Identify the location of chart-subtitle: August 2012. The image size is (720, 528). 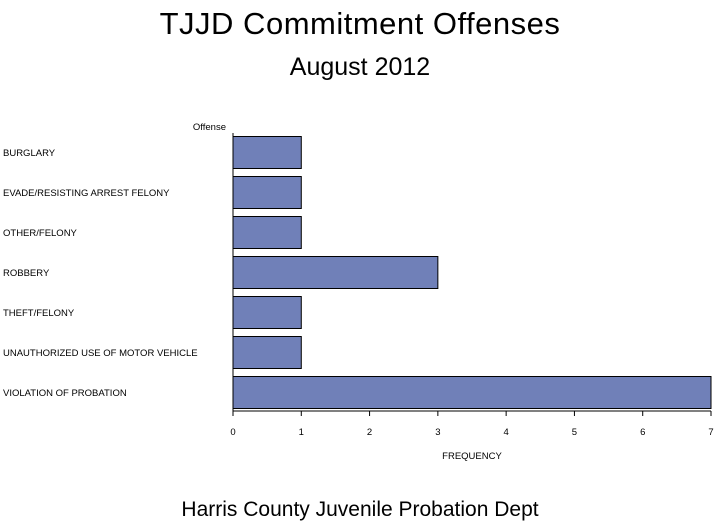
(360, 67).